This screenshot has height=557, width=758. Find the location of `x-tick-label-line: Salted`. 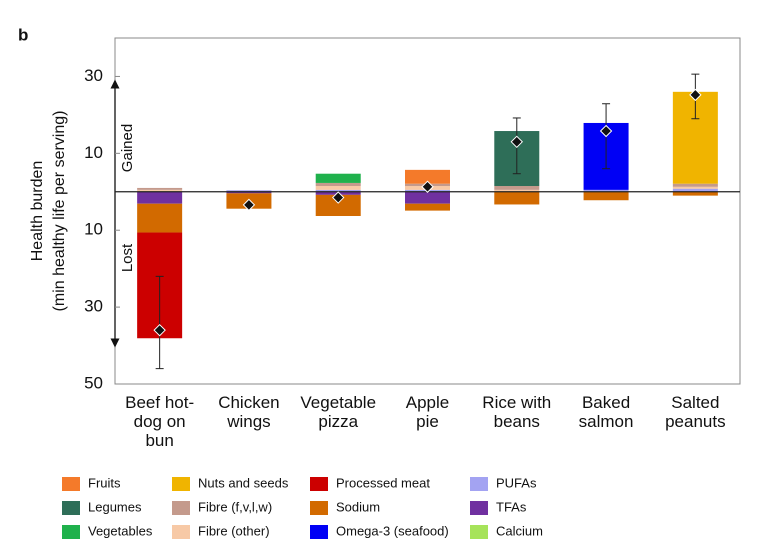

x-tick-label-line: Salted is located at coordinates (695, 402).